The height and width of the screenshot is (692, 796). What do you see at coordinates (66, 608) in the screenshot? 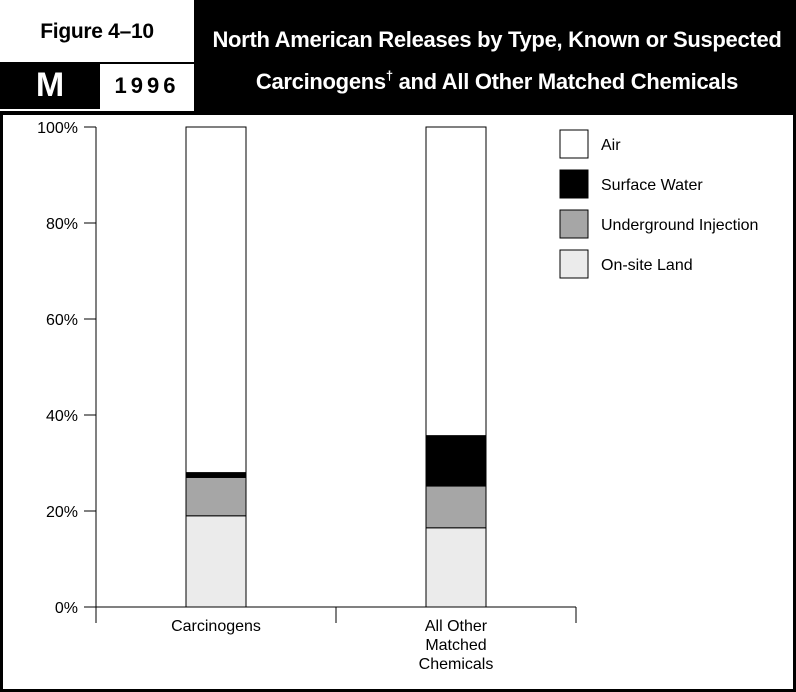
I see `y-tick-label-0: 0%` at bounding box center [66, 608].